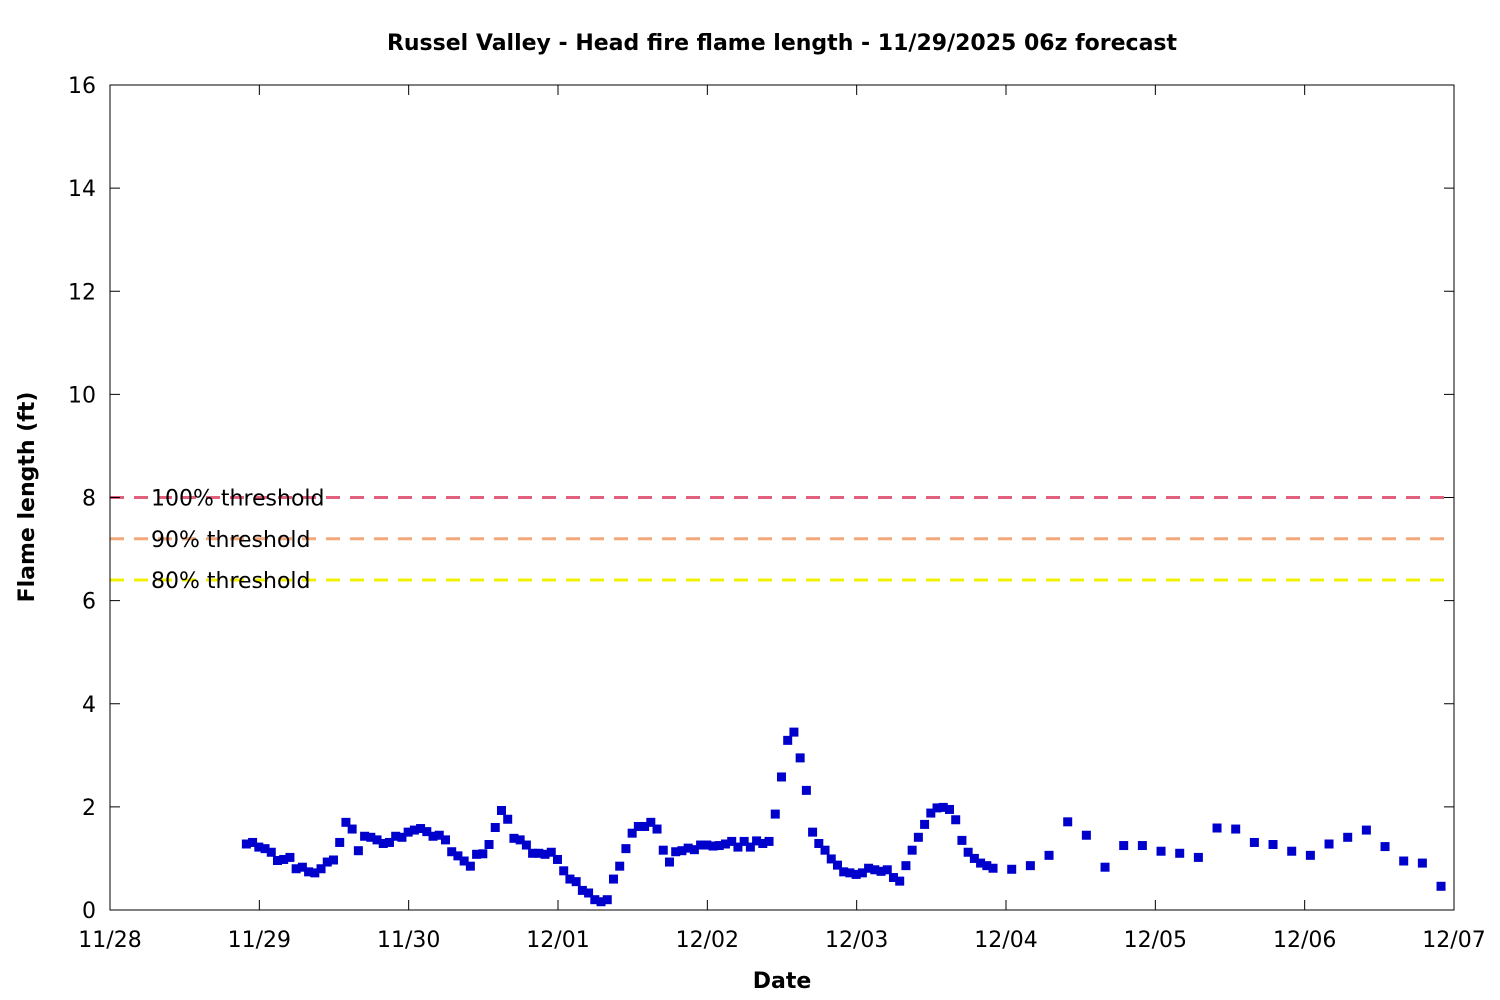 This screenshot has height=1000, width=1500. What do you see at coordinates (82, 86) in the screenshot?
I see `y-tick-label: 16` at bounding box center [82, 86].